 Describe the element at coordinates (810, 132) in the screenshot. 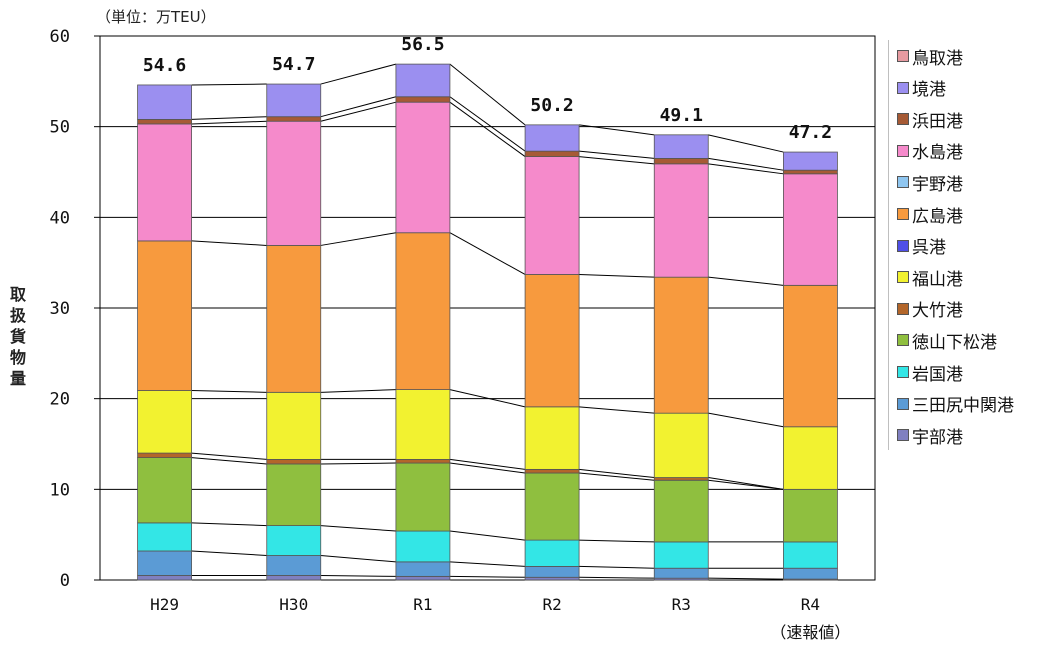

I see `total-label: 47.2` at that location.